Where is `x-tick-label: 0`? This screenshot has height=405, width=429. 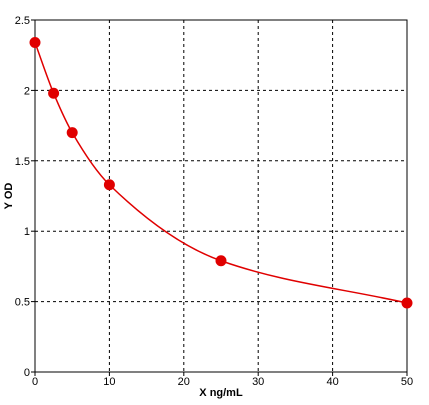 x-tick-label: 0 is located at coordinates (35, 382).